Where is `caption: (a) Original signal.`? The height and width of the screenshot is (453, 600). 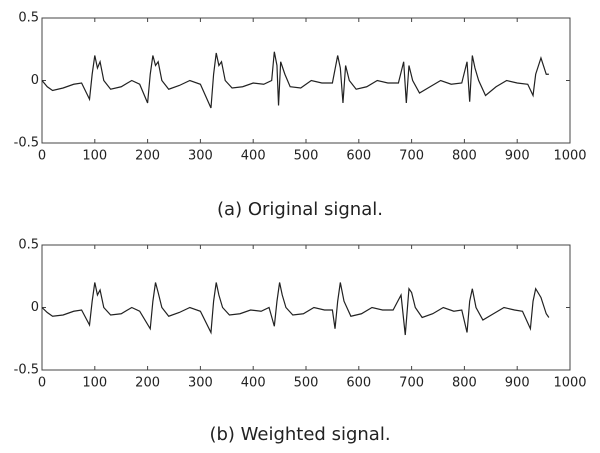
caption: (a) Original signal. is located at coordinates (300, 209).